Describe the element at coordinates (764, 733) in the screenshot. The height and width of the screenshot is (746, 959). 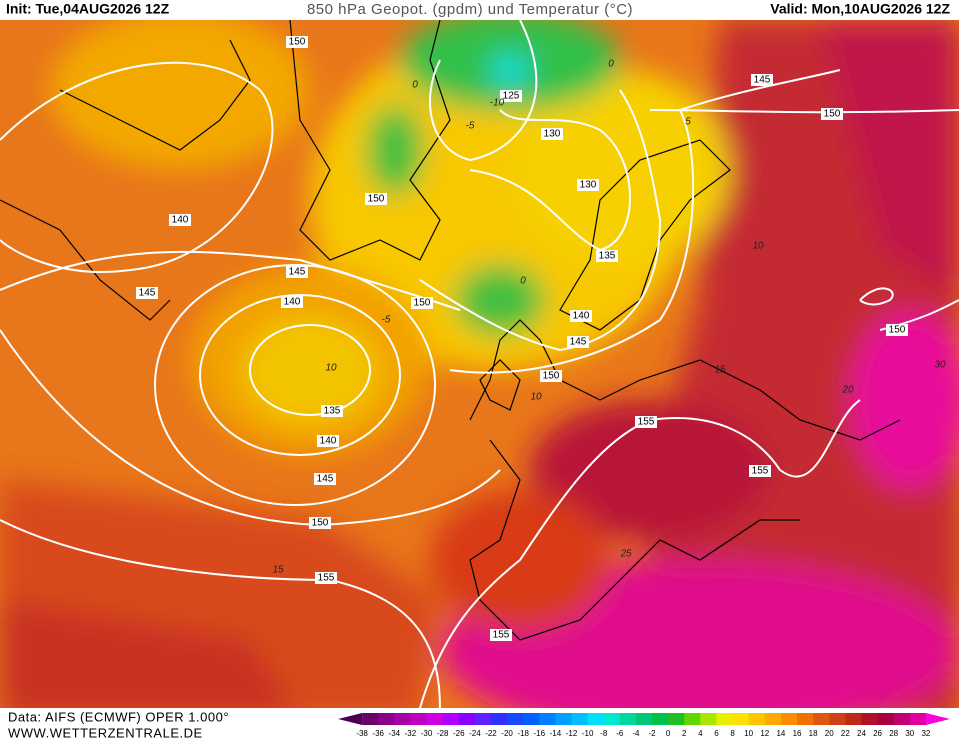
I see `colorbar-label: 12` at that location.